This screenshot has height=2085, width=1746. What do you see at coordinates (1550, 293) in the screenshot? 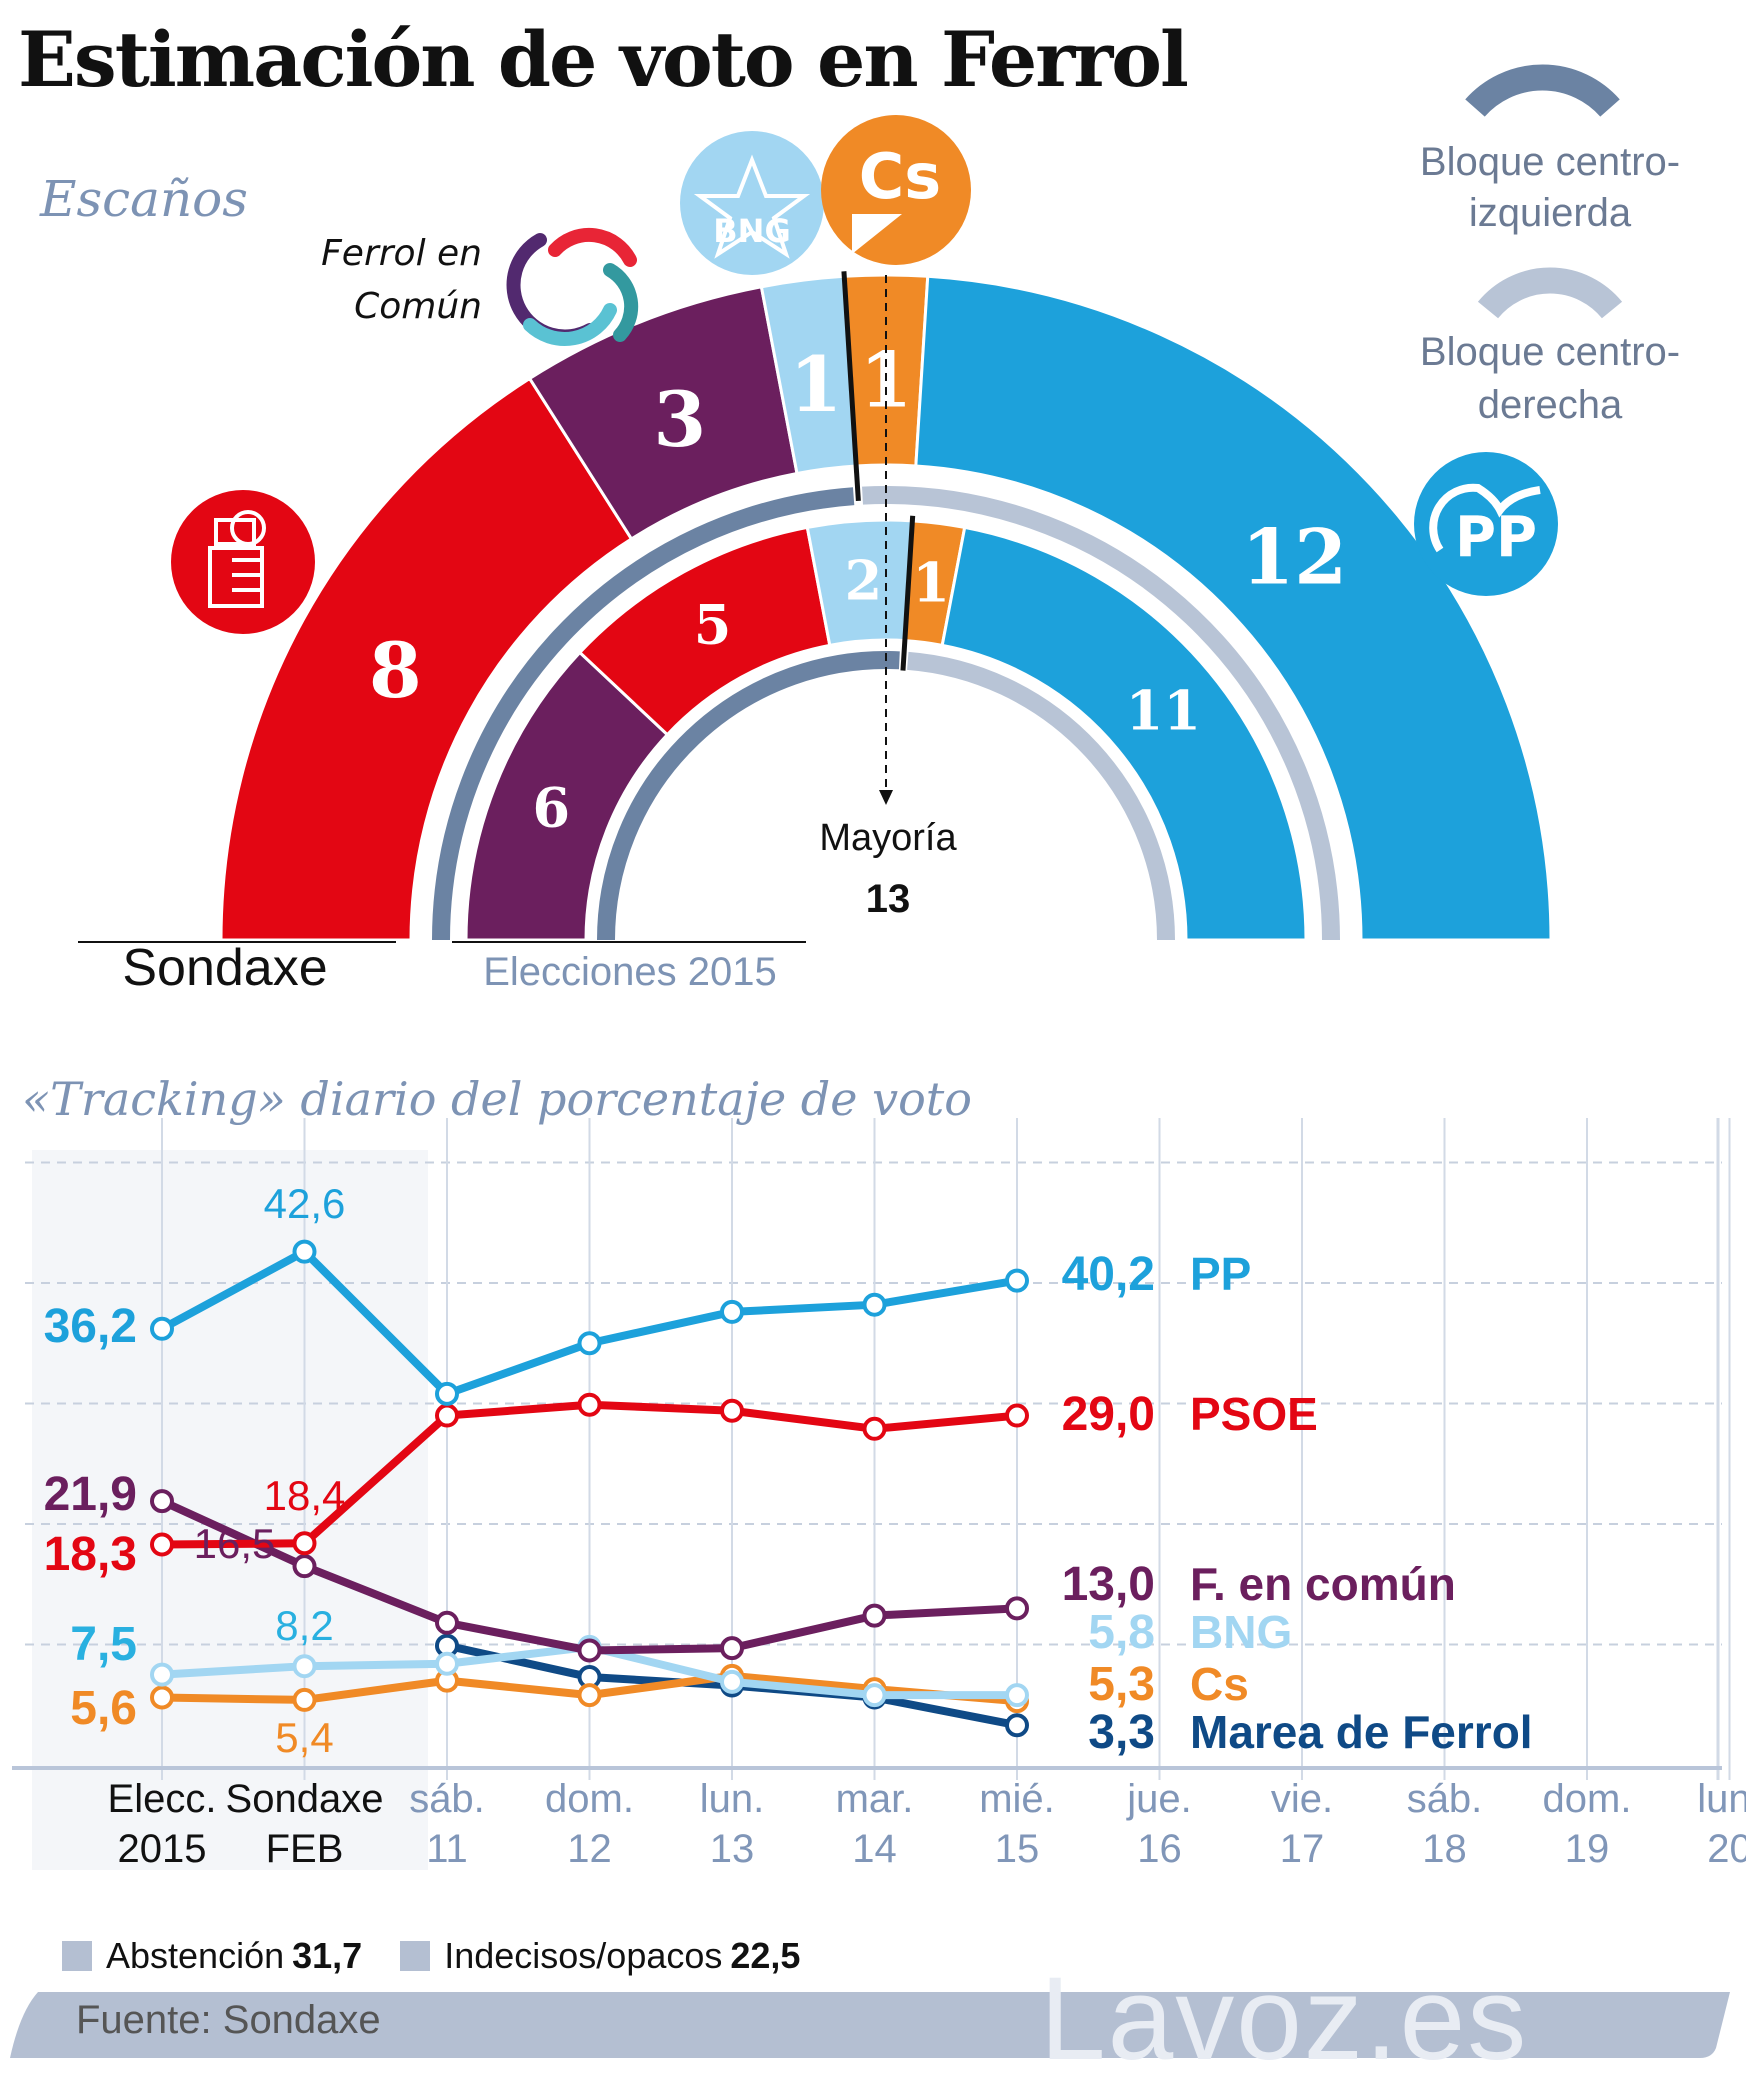
I see `bloc-right-swatch` at bounding box center [1550, 293].